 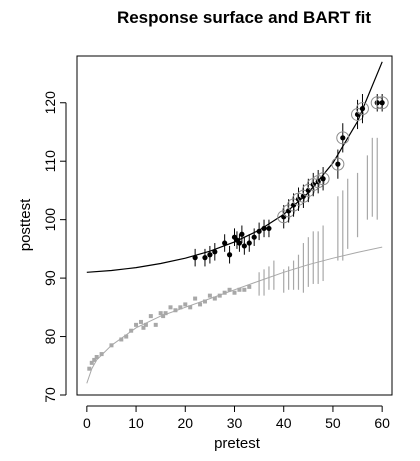 What do you see at coordinates (50, 395) in the screenshot?
I see `y-tick-label: 70` at bounding box center [50, 395].